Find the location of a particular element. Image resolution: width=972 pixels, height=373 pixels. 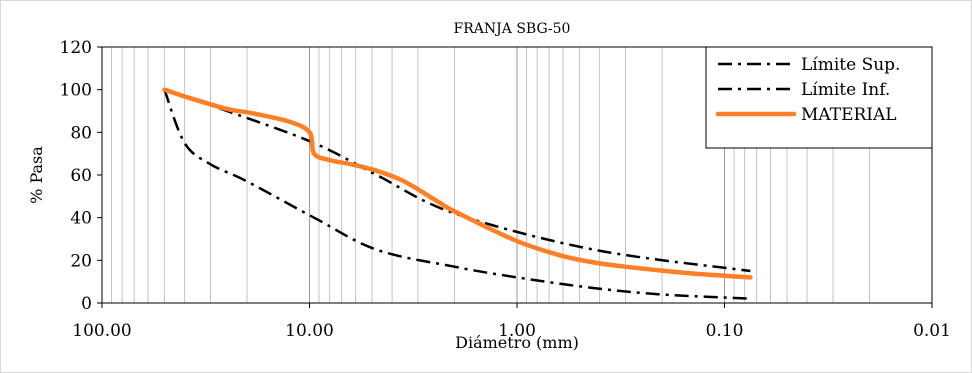

x-tick-label: 0.10 is located at coordinates (725, 331).